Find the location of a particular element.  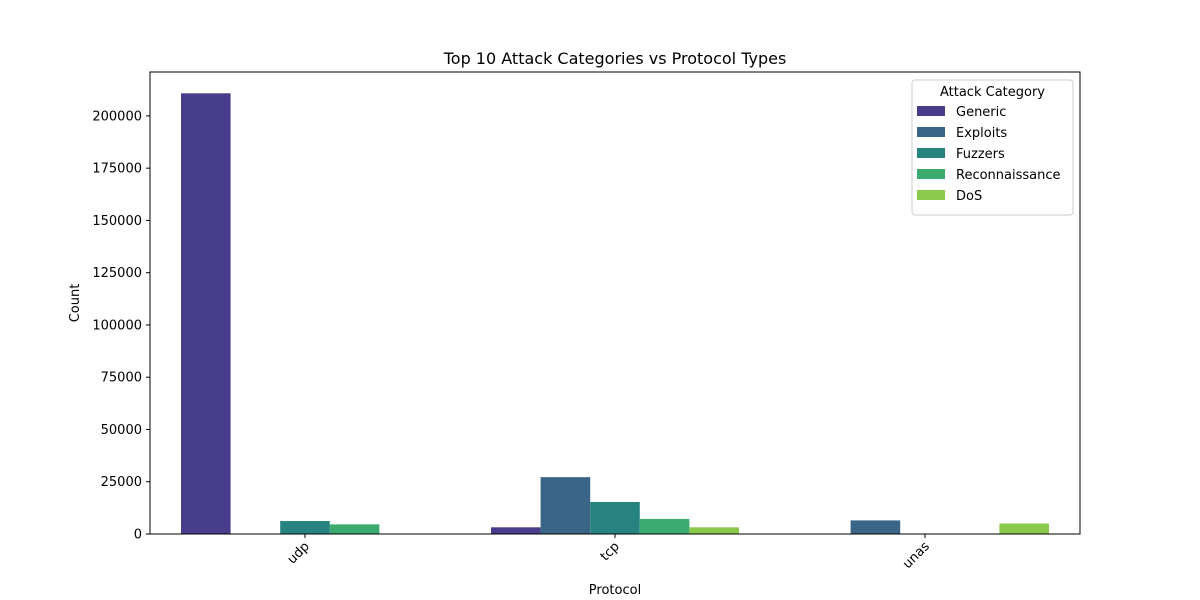

legend-label-reconnaissance: Reconnaissance is located at coordinates (1008, 175).